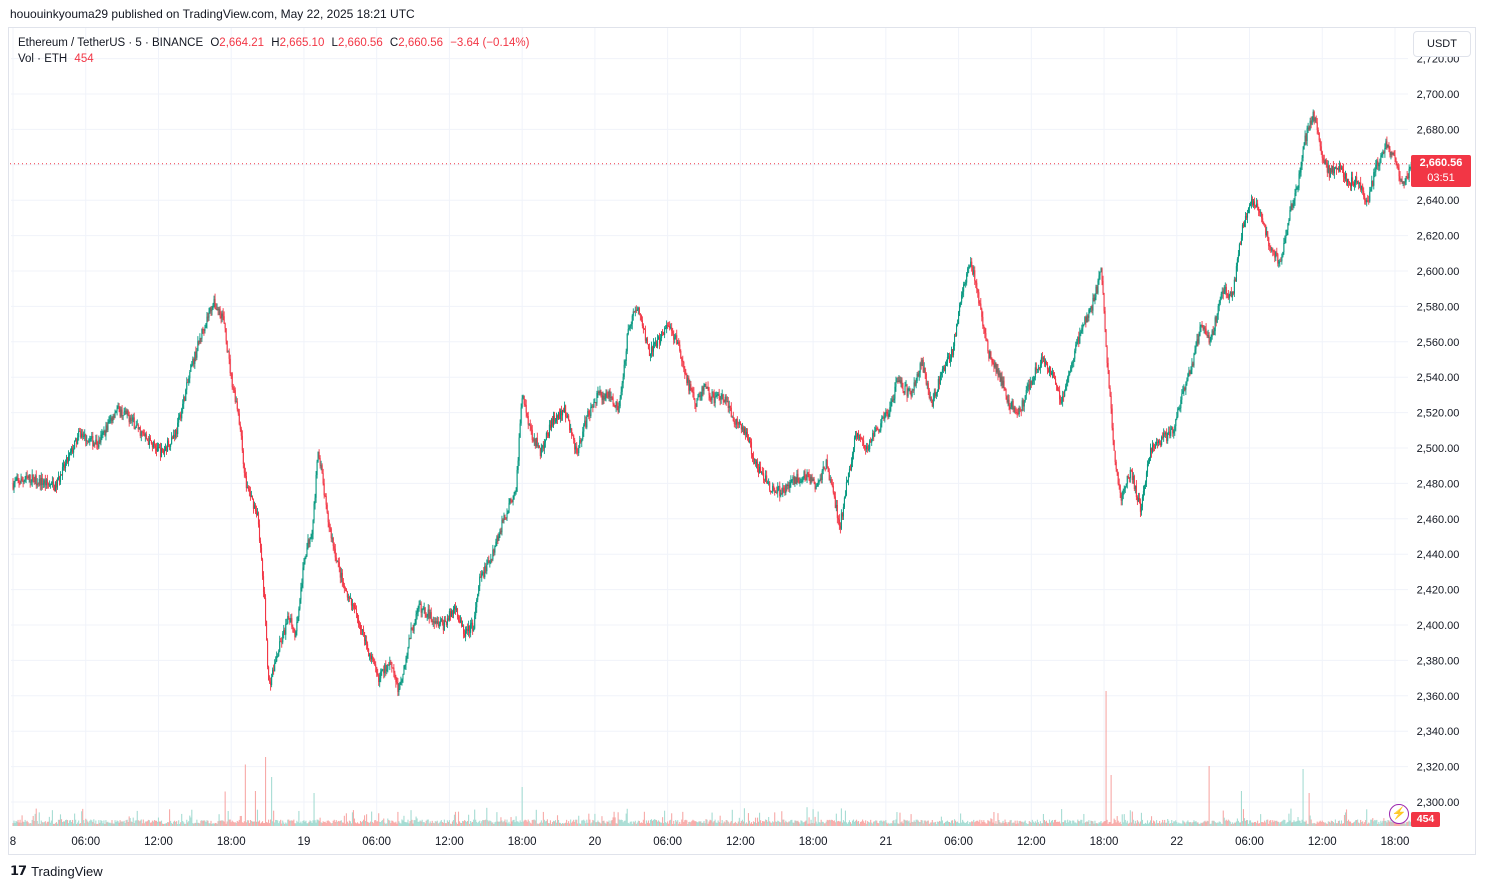 The width and height of the screenshot is (1486, 890). I want to click on symbol-label: Ethereum / TetherUS · 5 · BINANCE, so click(111, 43).